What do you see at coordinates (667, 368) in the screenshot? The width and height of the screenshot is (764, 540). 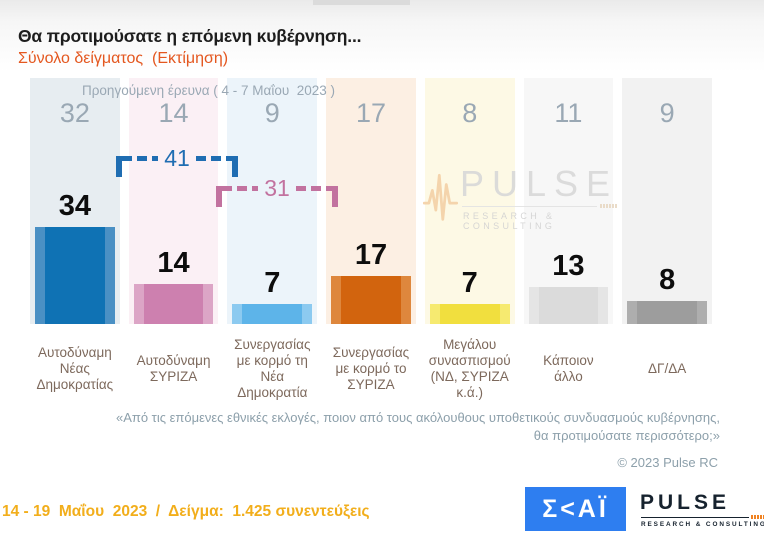 I see `category-label: ΔΓ/ΔΑ` at bounding box center [667, 368].